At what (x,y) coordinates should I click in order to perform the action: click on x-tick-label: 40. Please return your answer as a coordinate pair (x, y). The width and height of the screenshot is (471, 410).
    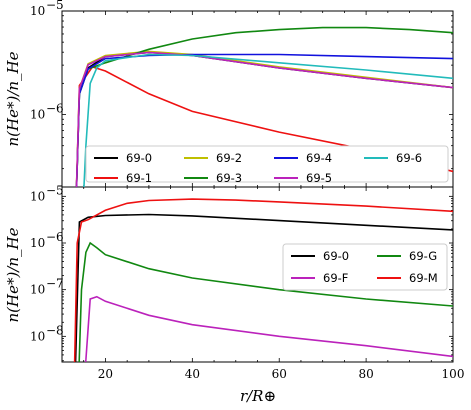
    Looking at the image, I should click on (192, 374).